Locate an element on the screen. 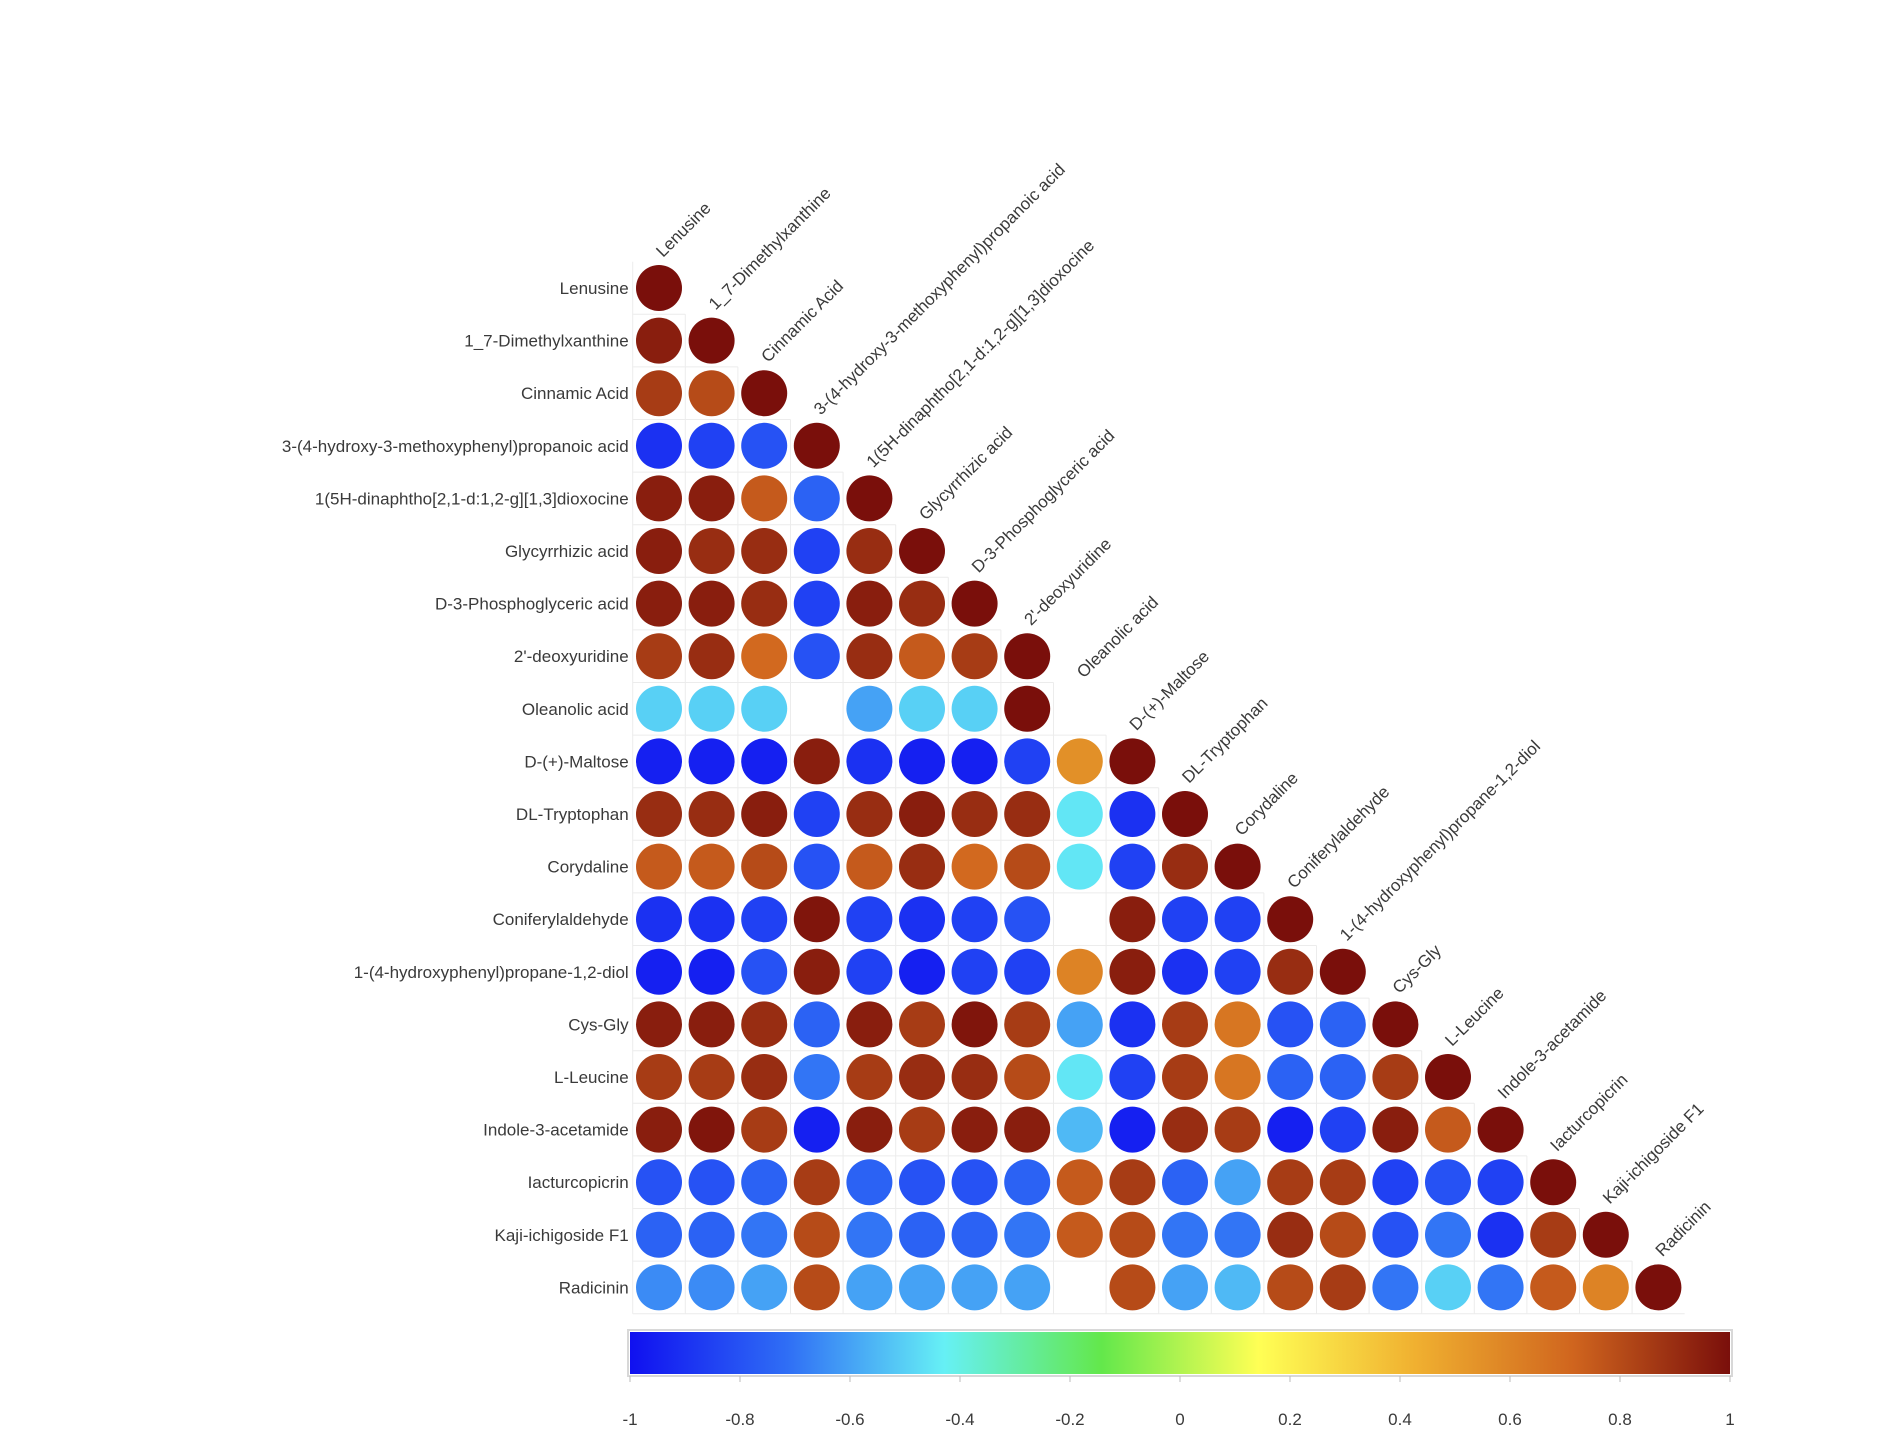 The image size is (1879, 1451). colorbar-tick-label: -0.8 is located at coordinates (739, 1419).